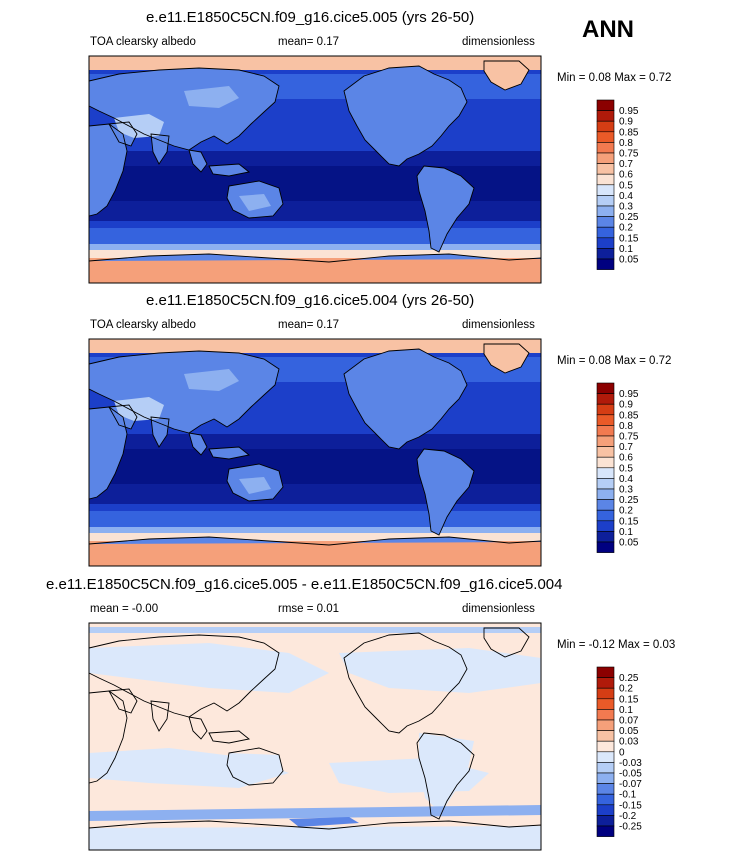  Describe the element at coordinates (614, 361) in the screenshot. I see `panel-2-minmax: Min = 0.08 Max = 0.72` at that location.